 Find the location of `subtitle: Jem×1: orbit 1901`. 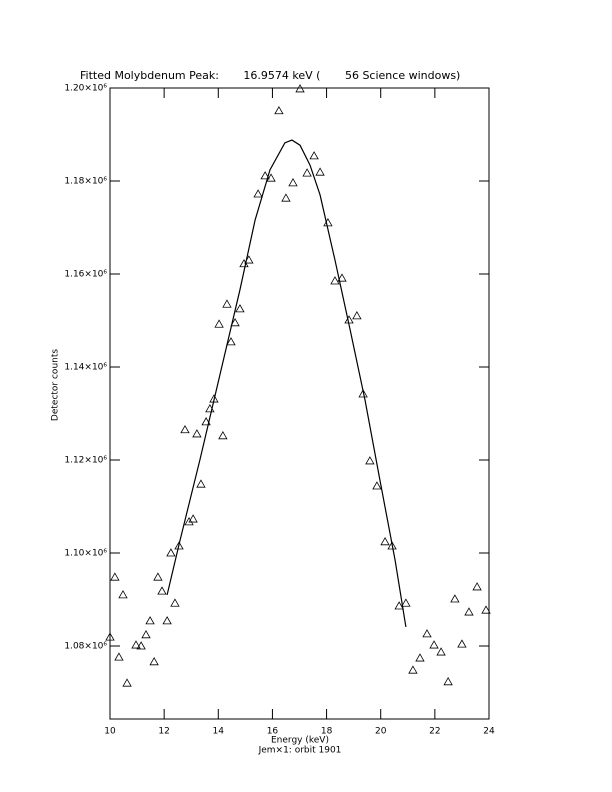

subtitle: Jem×1: orbit 1901 is located at coordinates (300, 751).